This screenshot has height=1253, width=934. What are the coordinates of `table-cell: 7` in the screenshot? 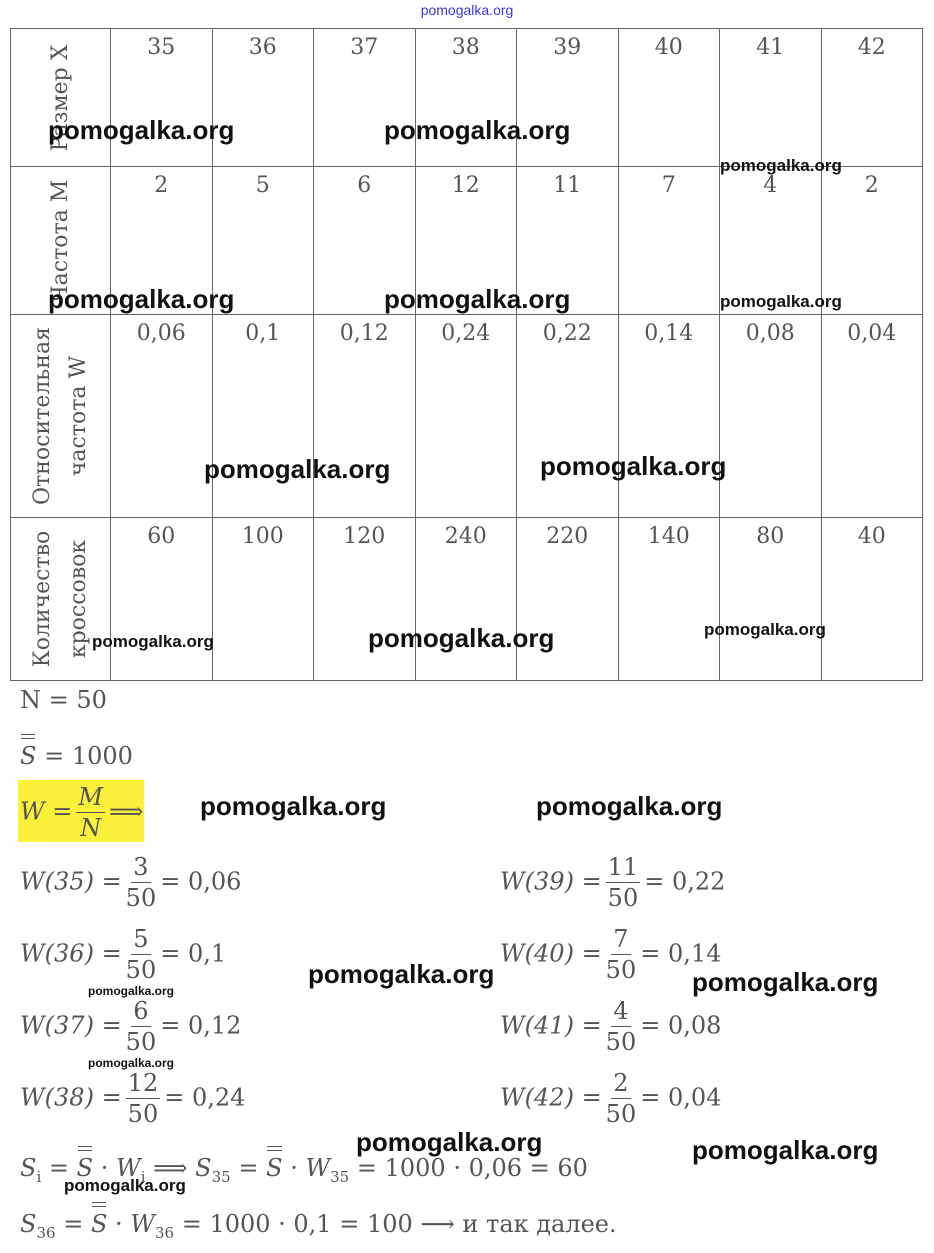 It's located at (668, 240).